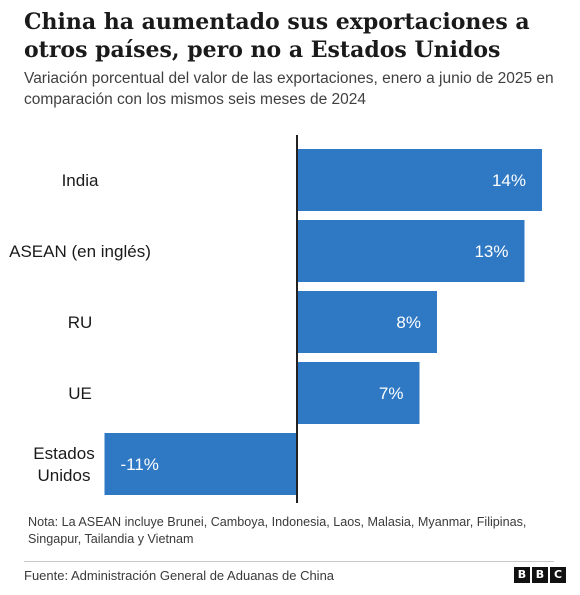 Image resolution: width=580 pixels, height=595 pixels. Describe the element at coordinates (491, 251) in the screenshot. I see `bar-value-label-2: 13%` at that location.